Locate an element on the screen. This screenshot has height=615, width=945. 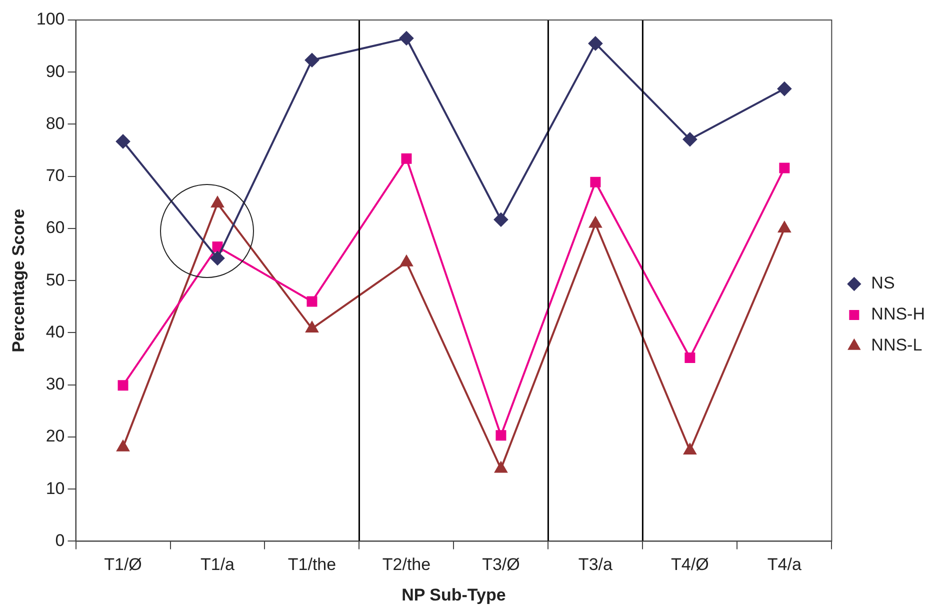
x-tick-label: T4/Ø is located at coordinates (690, 564).